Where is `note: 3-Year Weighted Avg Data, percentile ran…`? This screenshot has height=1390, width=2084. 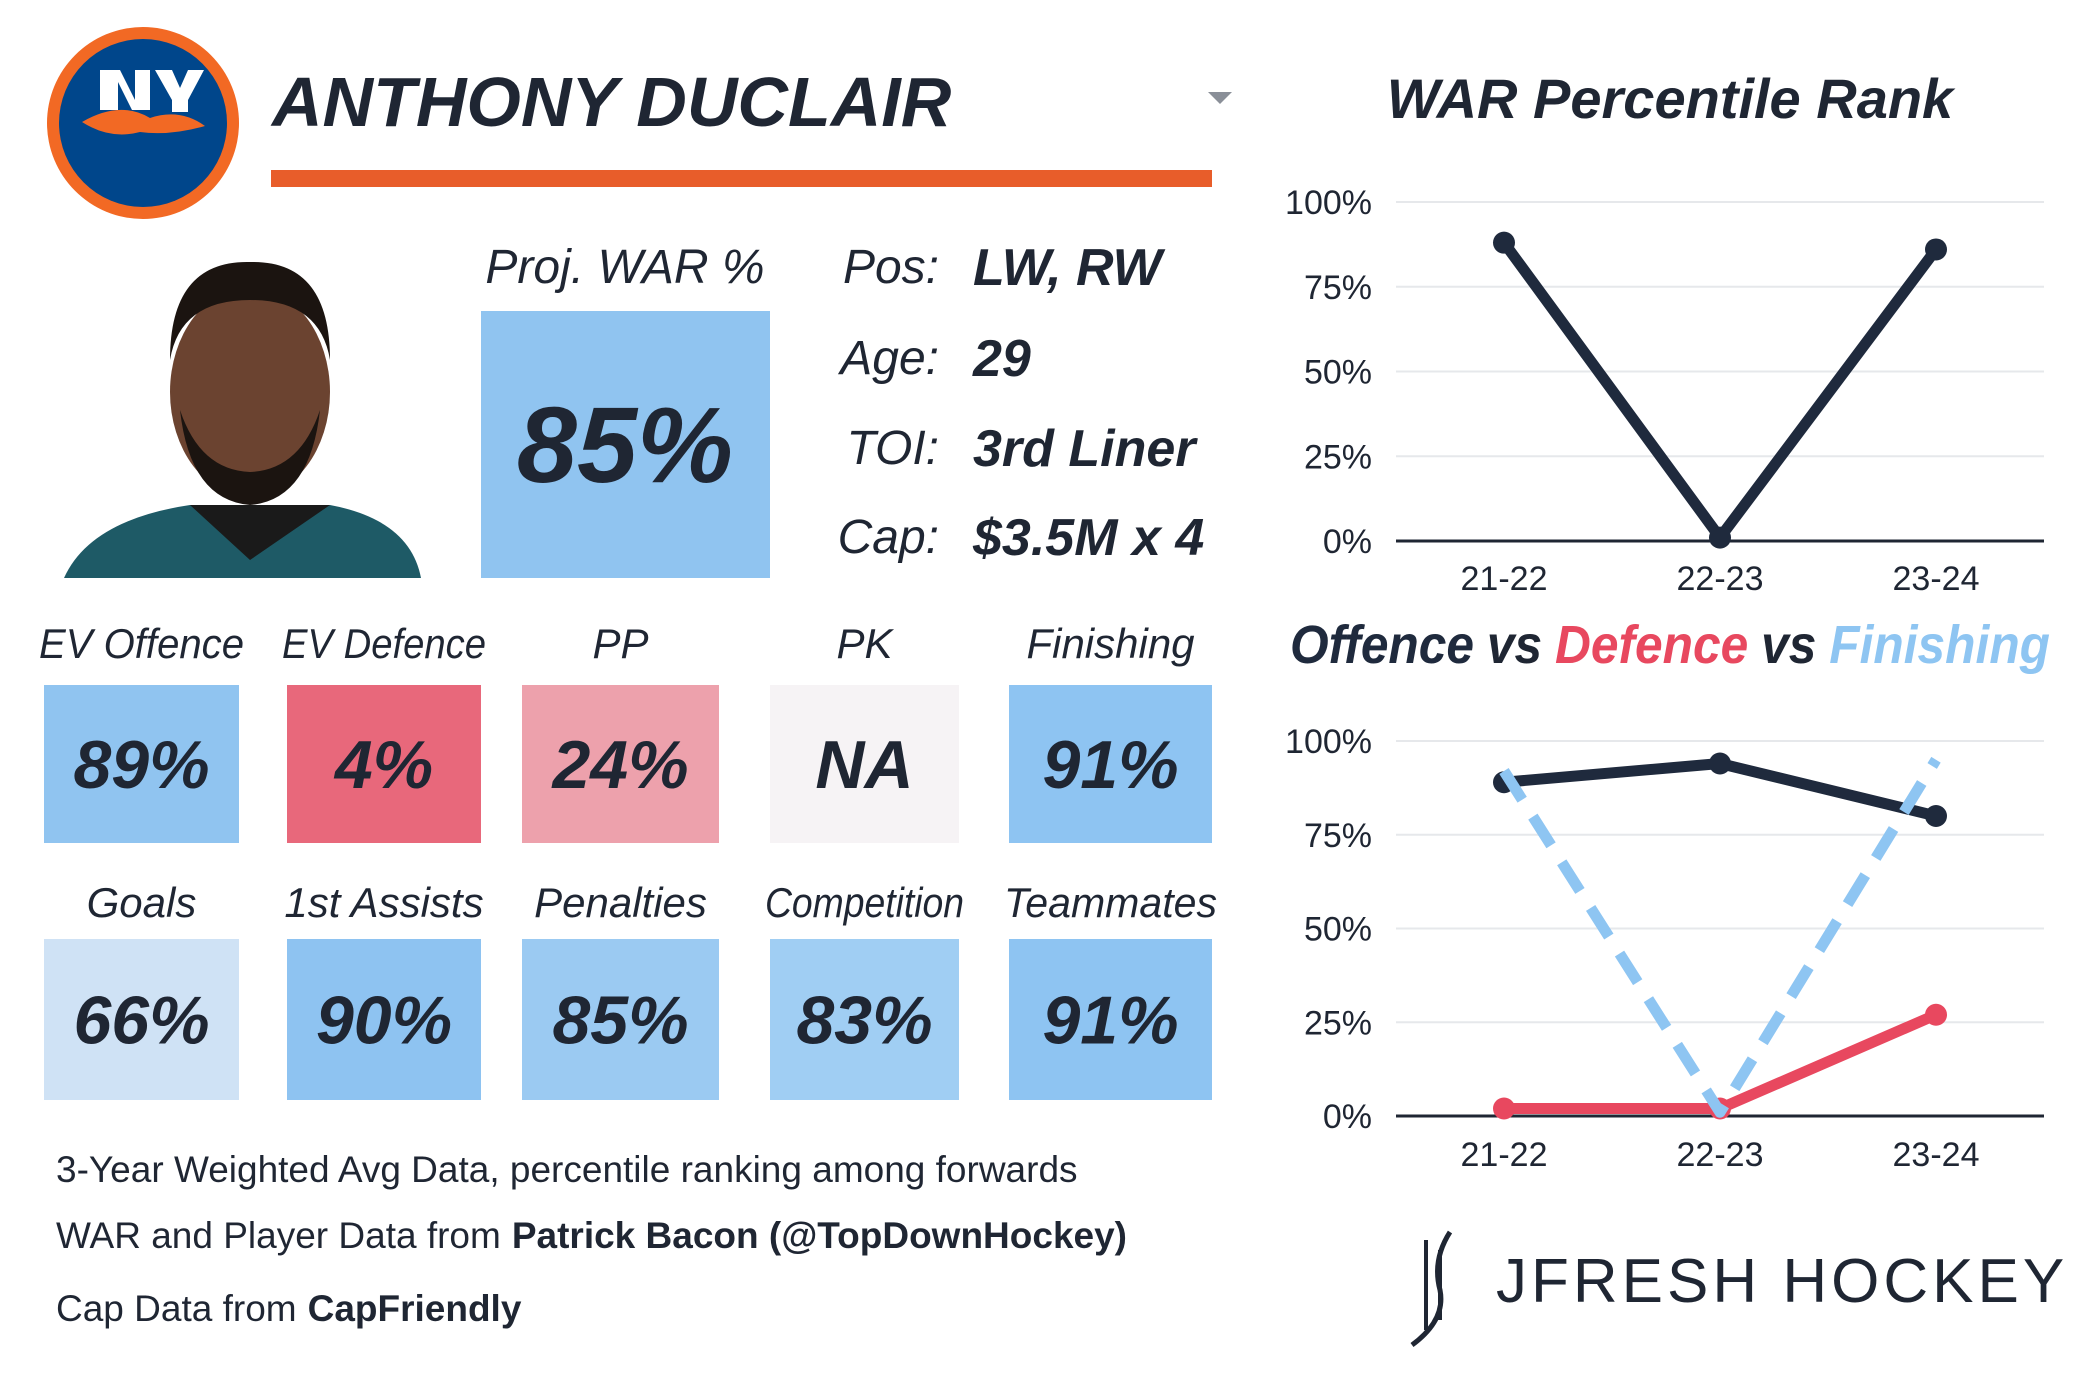 note: 3-Year Weighted Avg Data, percentile ran… is located at coordinates (567, 1169).